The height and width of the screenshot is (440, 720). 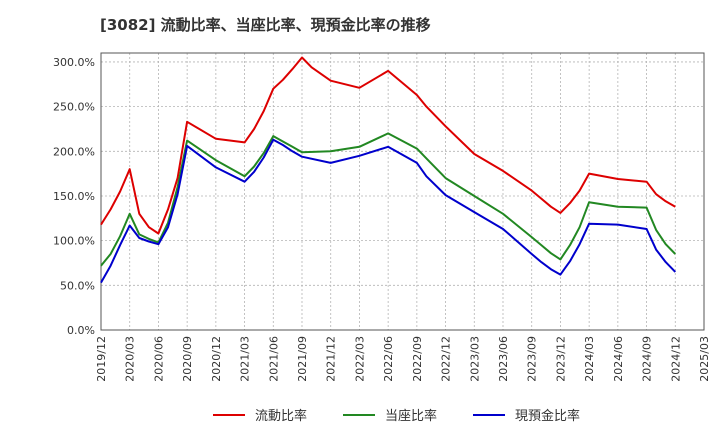 I want to click on x-tick-label: 2023/03, so click(x=474, y=359).